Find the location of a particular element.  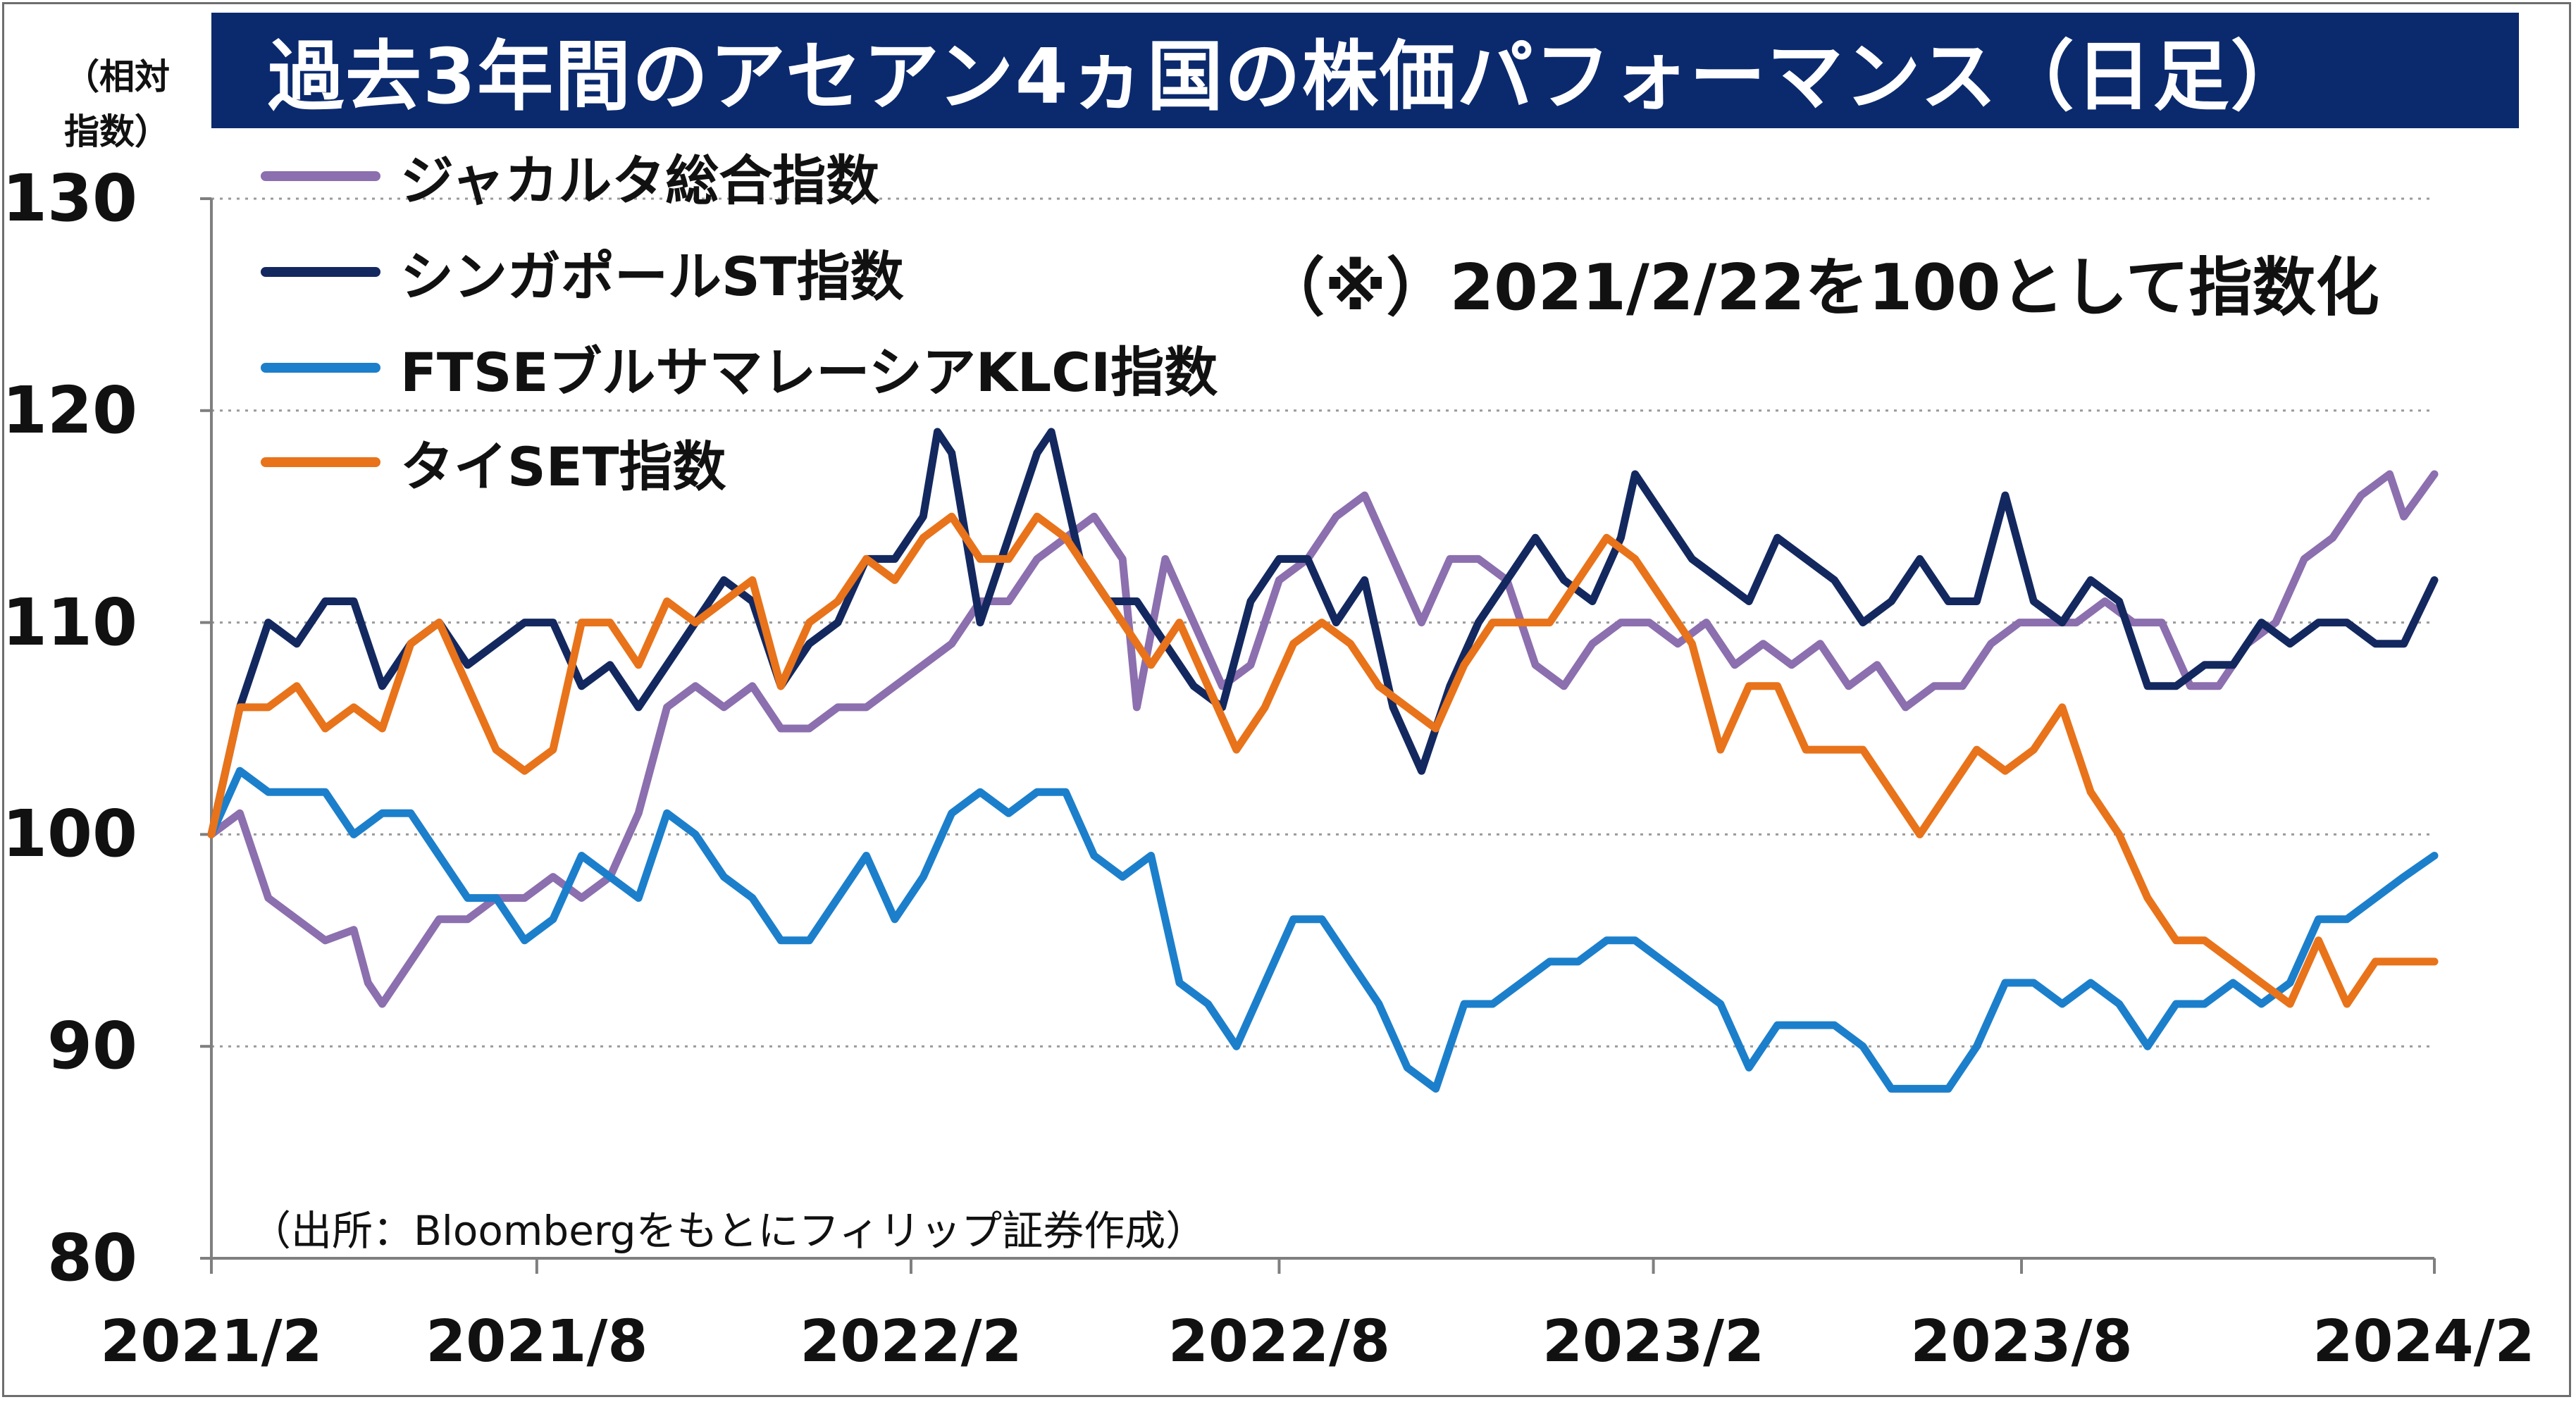

legend-label-thai: タイSET指数 is located at coordinates (563, 466).